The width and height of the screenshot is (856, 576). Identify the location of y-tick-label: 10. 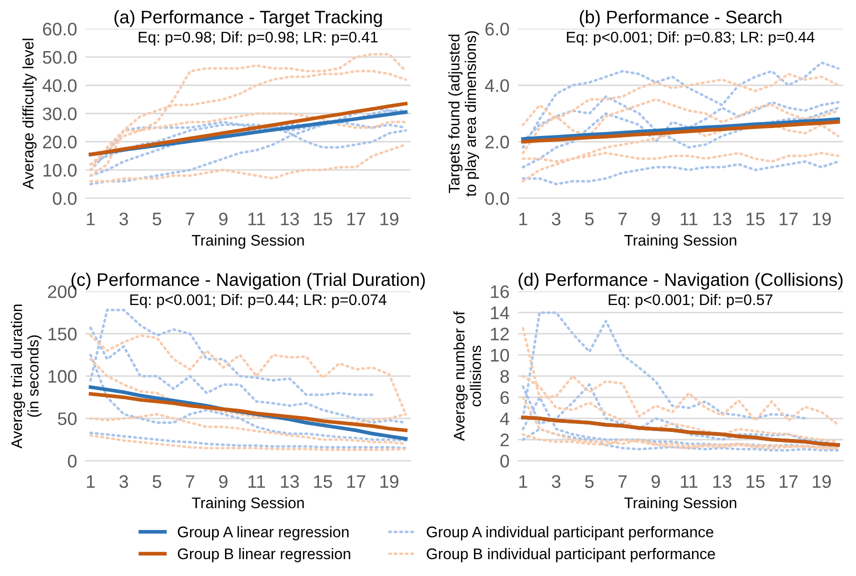
(499, 355).